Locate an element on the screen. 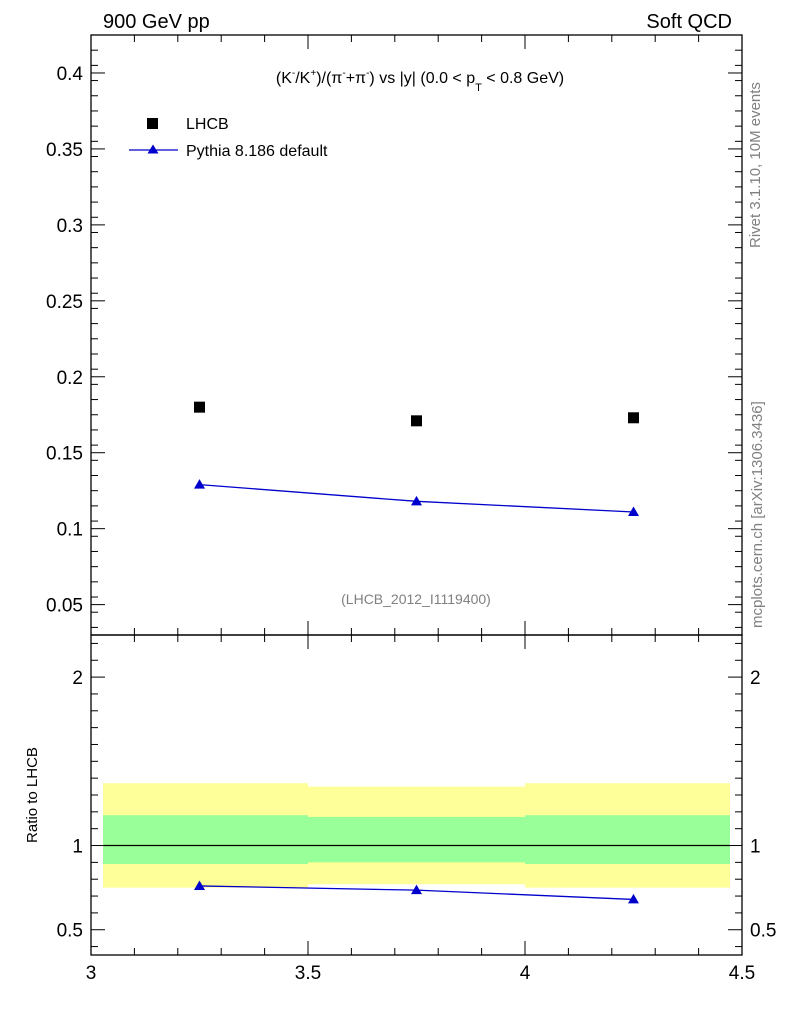 This screenshot has height=1024, width=786. main-ytick-label: 0.25 is located at coordinates (64, 302).